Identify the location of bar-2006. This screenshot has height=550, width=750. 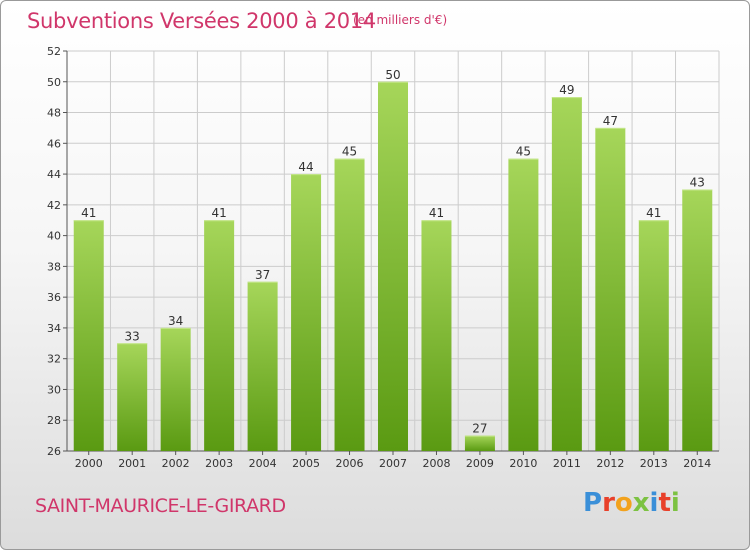
(349, 304).